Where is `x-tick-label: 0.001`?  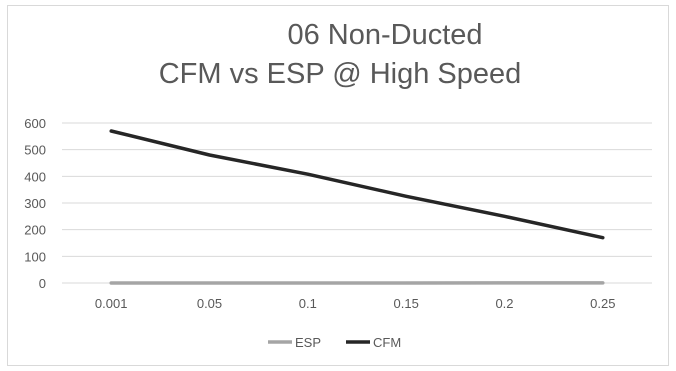
x-tick-label: 0.001 is located at coordinates (111, 303).